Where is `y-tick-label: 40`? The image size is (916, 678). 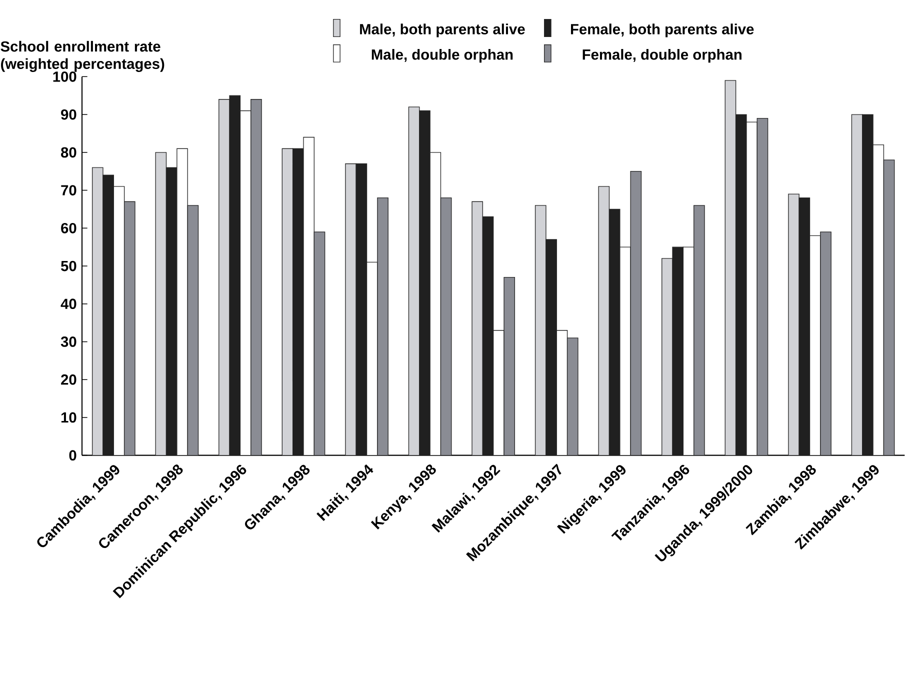
y-tick-label: 40 is located at coordinates (68, 304).